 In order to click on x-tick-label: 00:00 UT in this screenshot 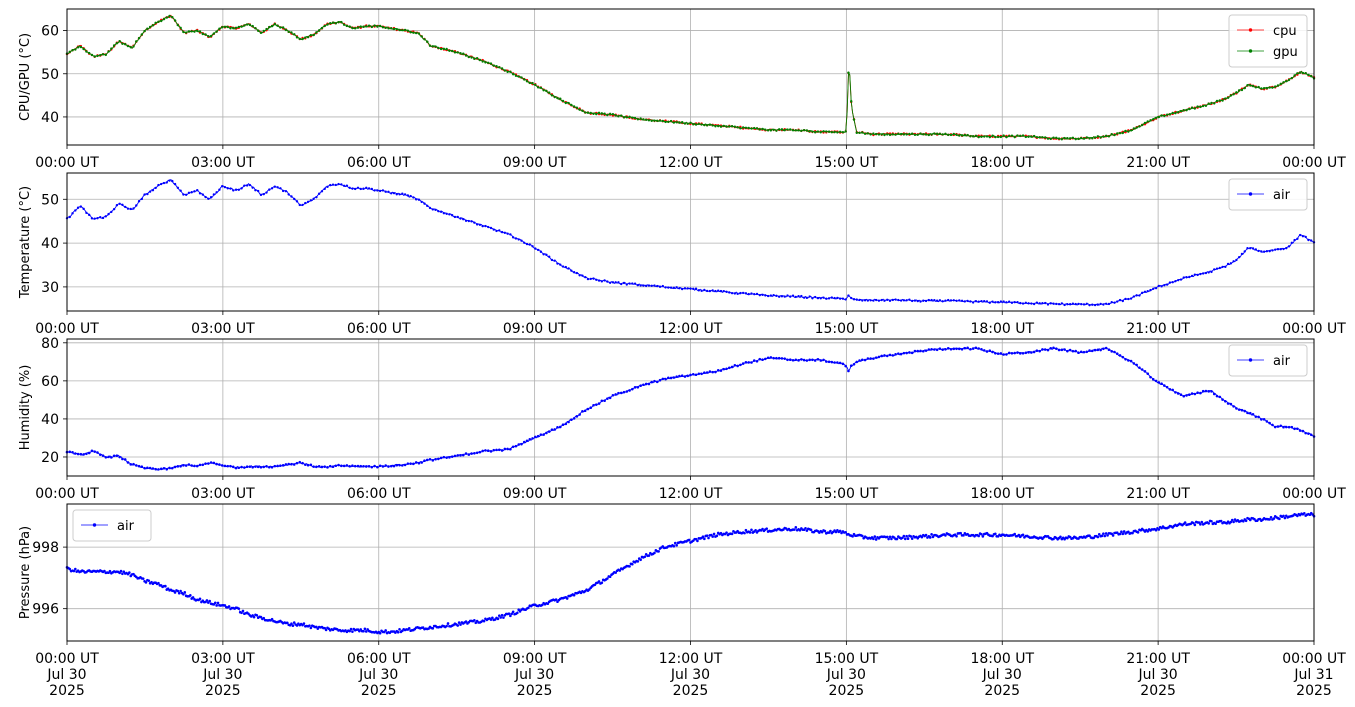, I will do `click(1314, 659)`.